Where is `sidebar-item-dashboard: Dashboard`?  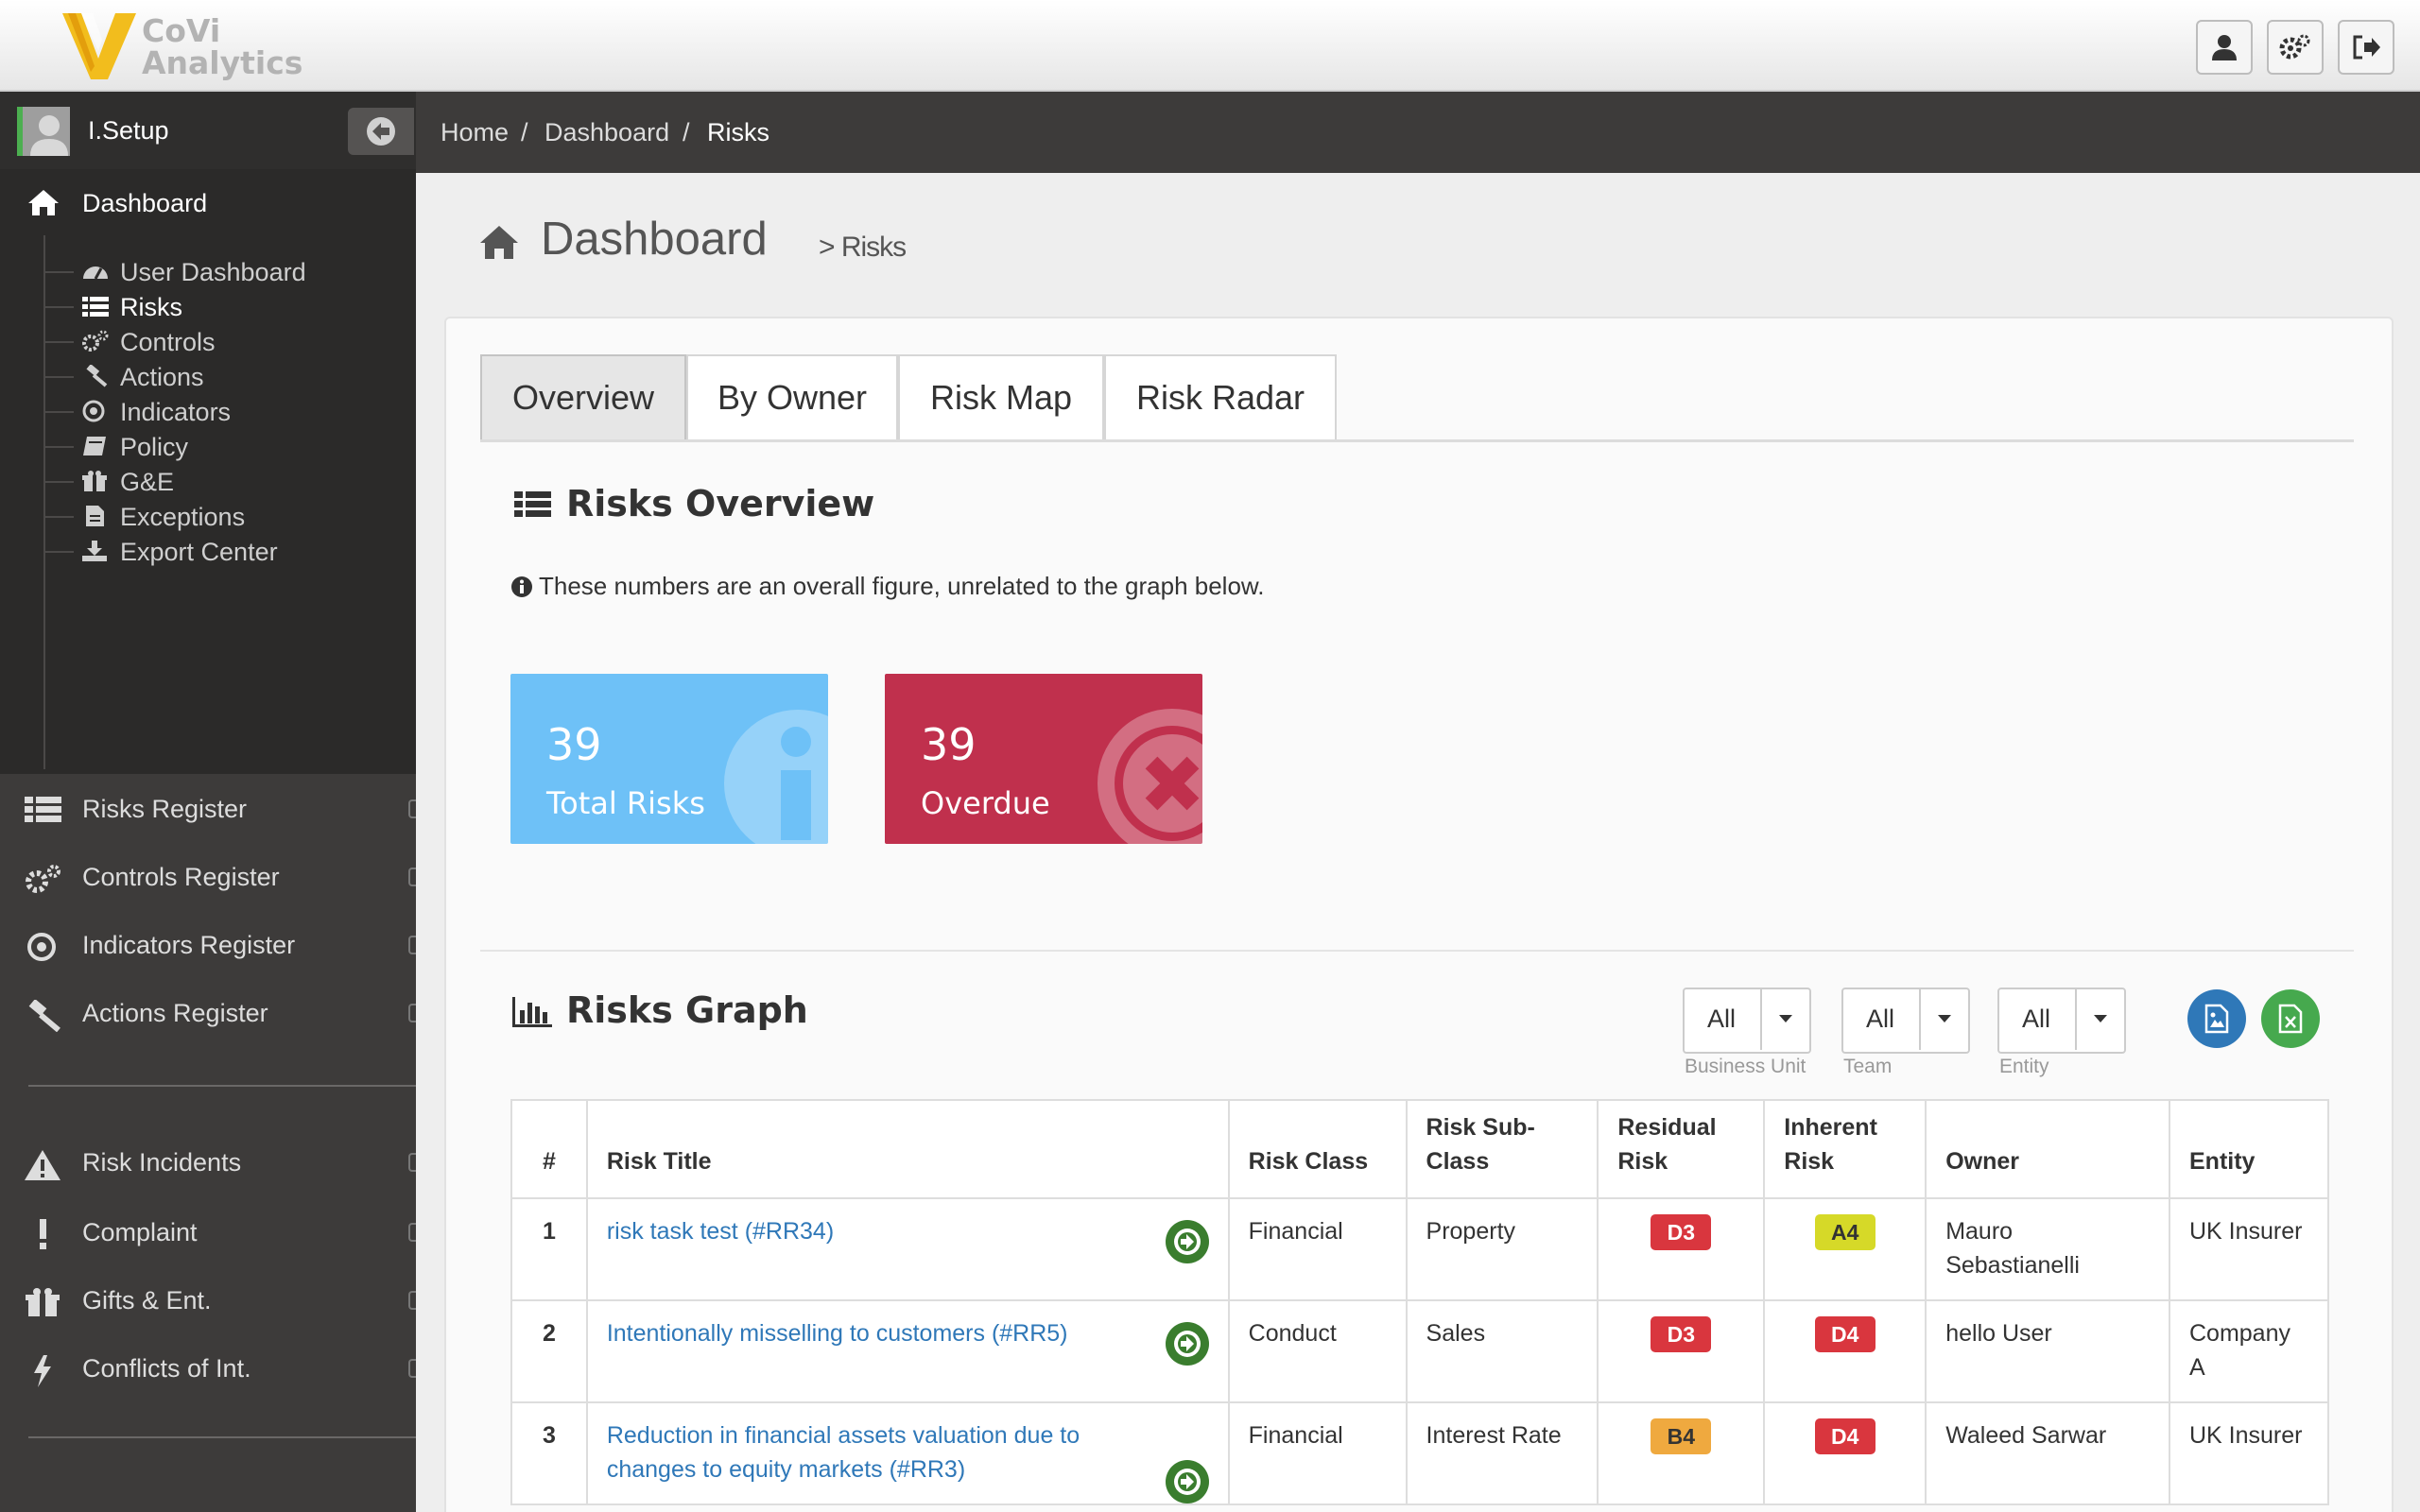
sidebar-item-dashboard: Dashboard is located at coordinates (208, 202).